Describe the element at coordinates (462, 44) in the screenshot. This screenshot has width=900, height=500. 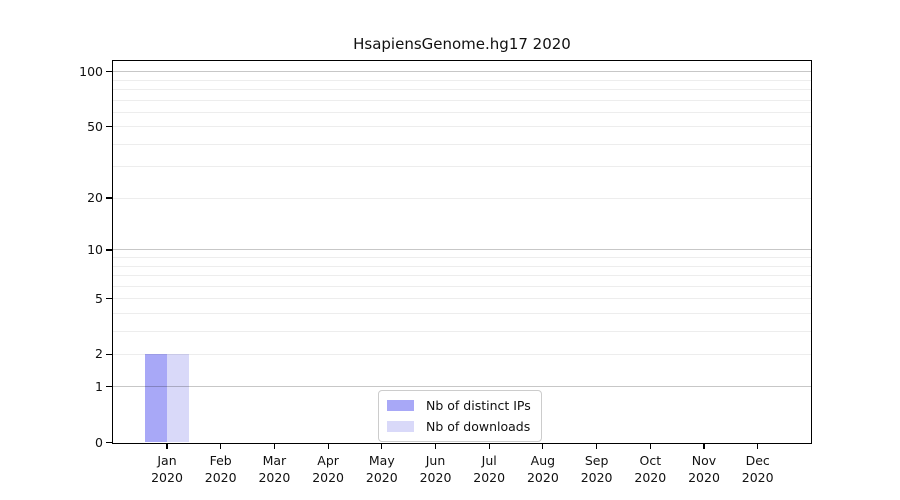
I see `chart-title: HsapiensGenome.hg17 2020` at that location.